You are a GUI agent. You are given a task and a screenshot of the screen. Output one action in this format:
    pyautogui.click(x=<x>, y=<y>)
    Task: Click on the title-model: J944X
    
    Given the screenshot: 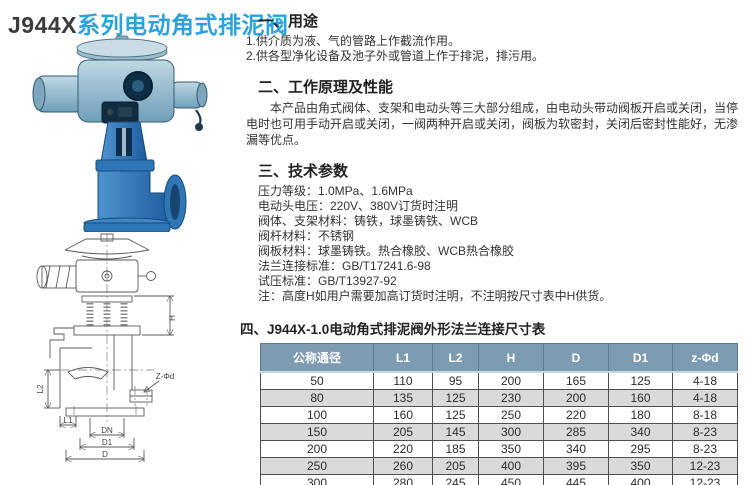 What is the action you would take?
    pyautogui.click(x=43, y=25)
    